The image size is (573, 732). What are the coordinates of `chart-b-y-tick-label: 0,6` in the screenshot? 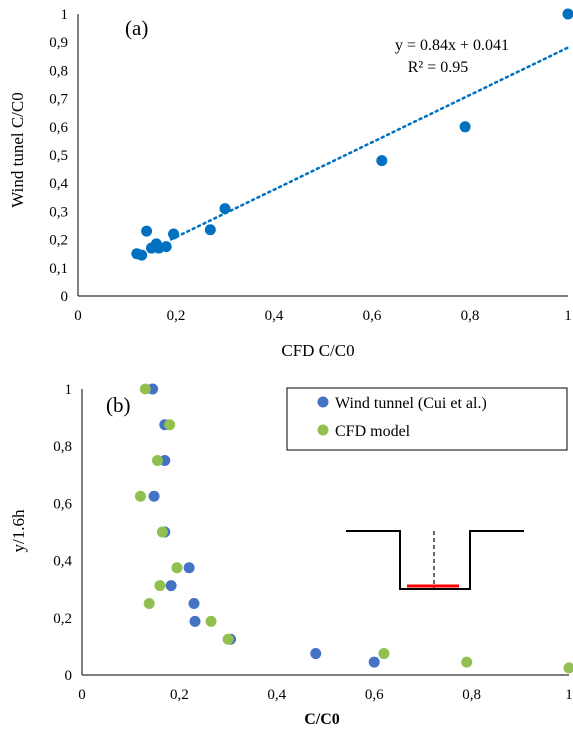 It's located at (62, 504).